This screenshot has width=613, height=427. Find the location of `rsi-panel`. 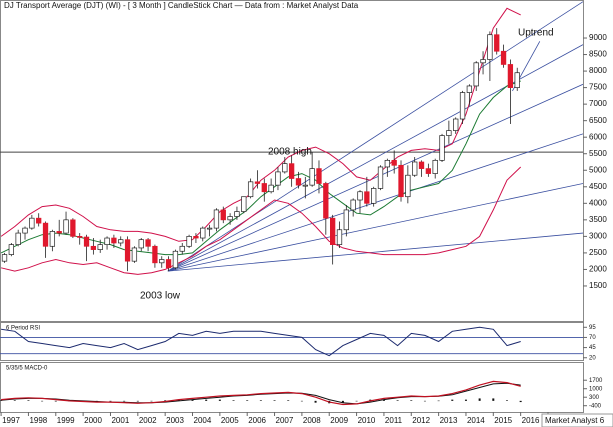

rsi-panel is located at coordinates (292, 341).